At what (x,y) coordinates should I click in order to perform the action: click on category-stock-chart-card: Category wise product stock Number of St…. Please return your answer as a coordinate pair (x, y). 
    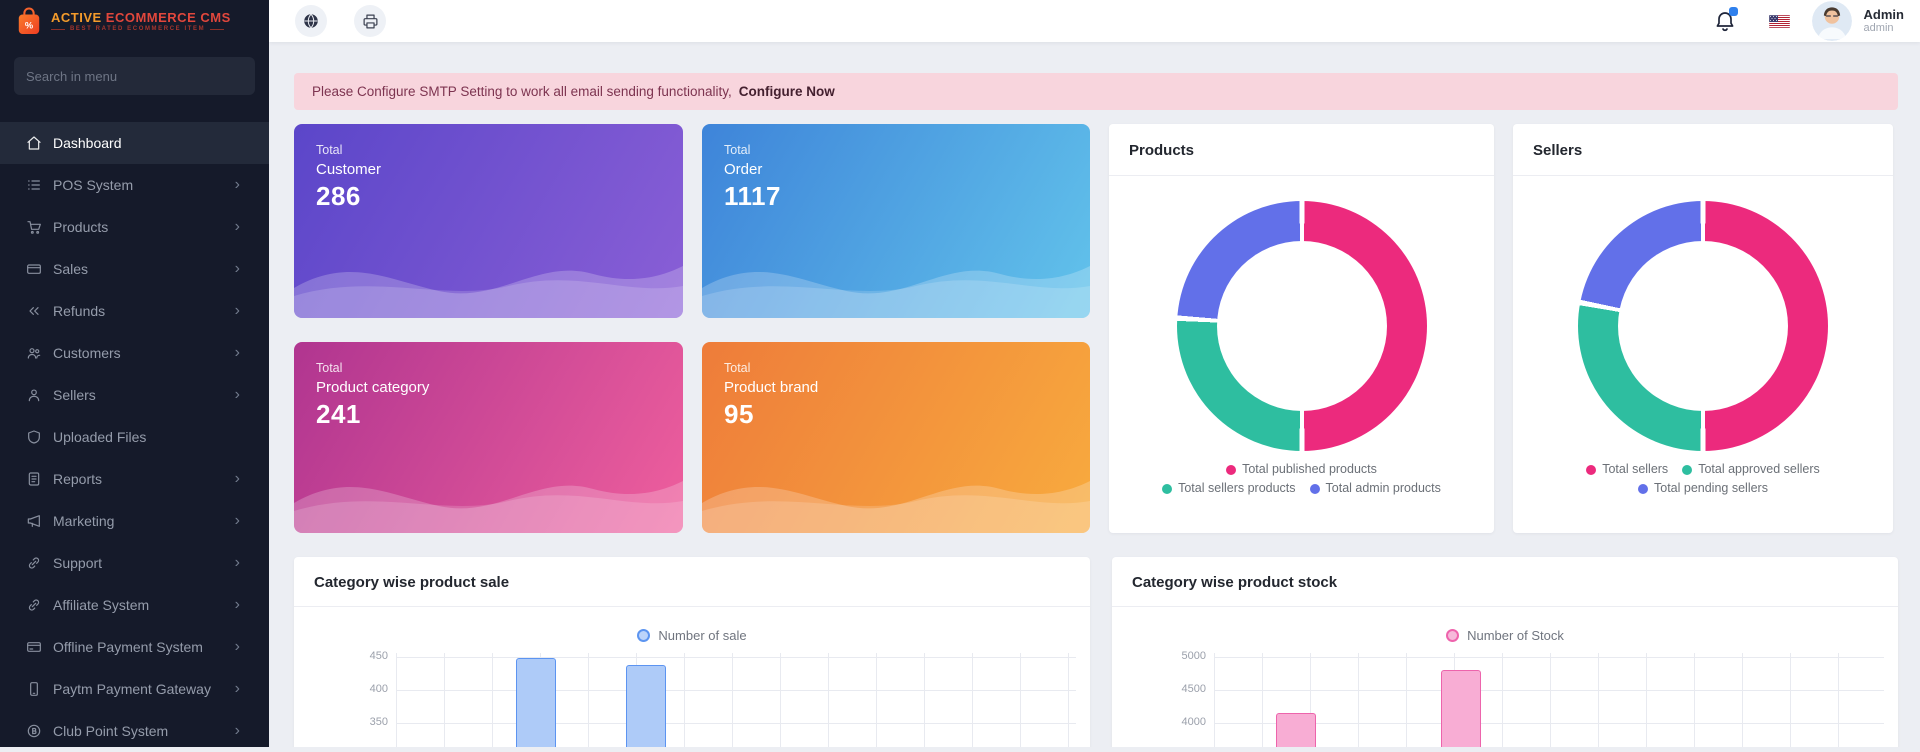
    Looking at the image, I should click on (1505, 652).